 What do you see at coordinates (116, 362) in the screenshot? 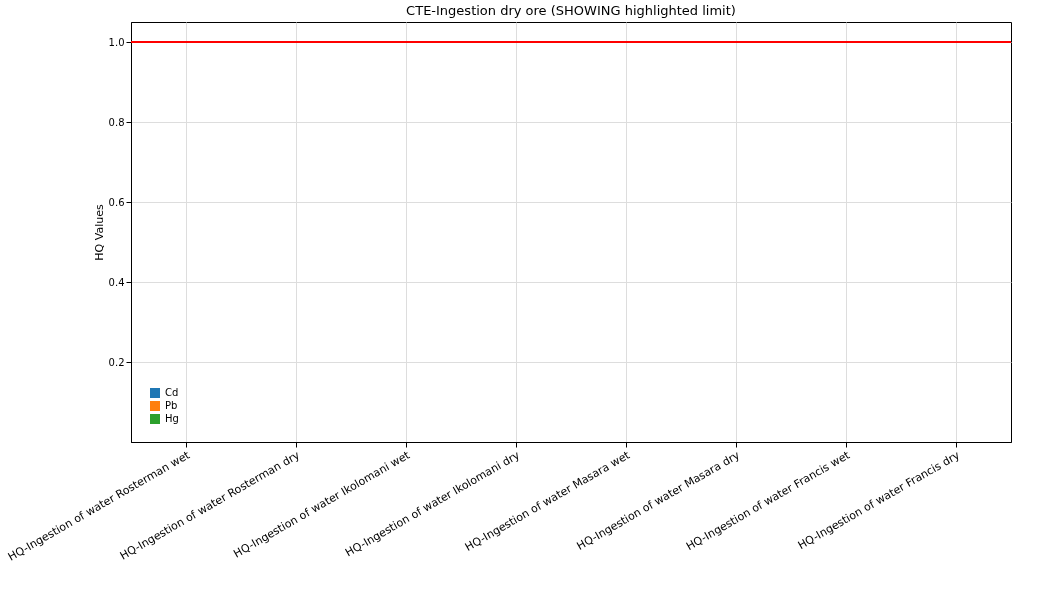
I see `y-tick-label: 0.2` at bounding box center [116, 362].